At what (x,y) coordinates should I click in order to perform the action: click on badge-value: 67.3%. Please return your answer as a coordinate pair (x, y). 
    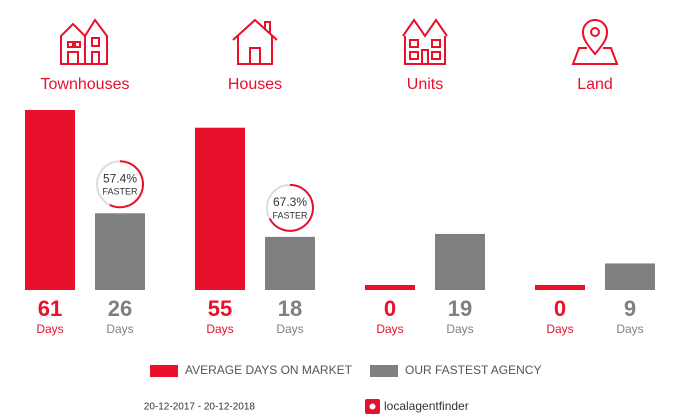
    Looking at the image, I should click on (290, 202).